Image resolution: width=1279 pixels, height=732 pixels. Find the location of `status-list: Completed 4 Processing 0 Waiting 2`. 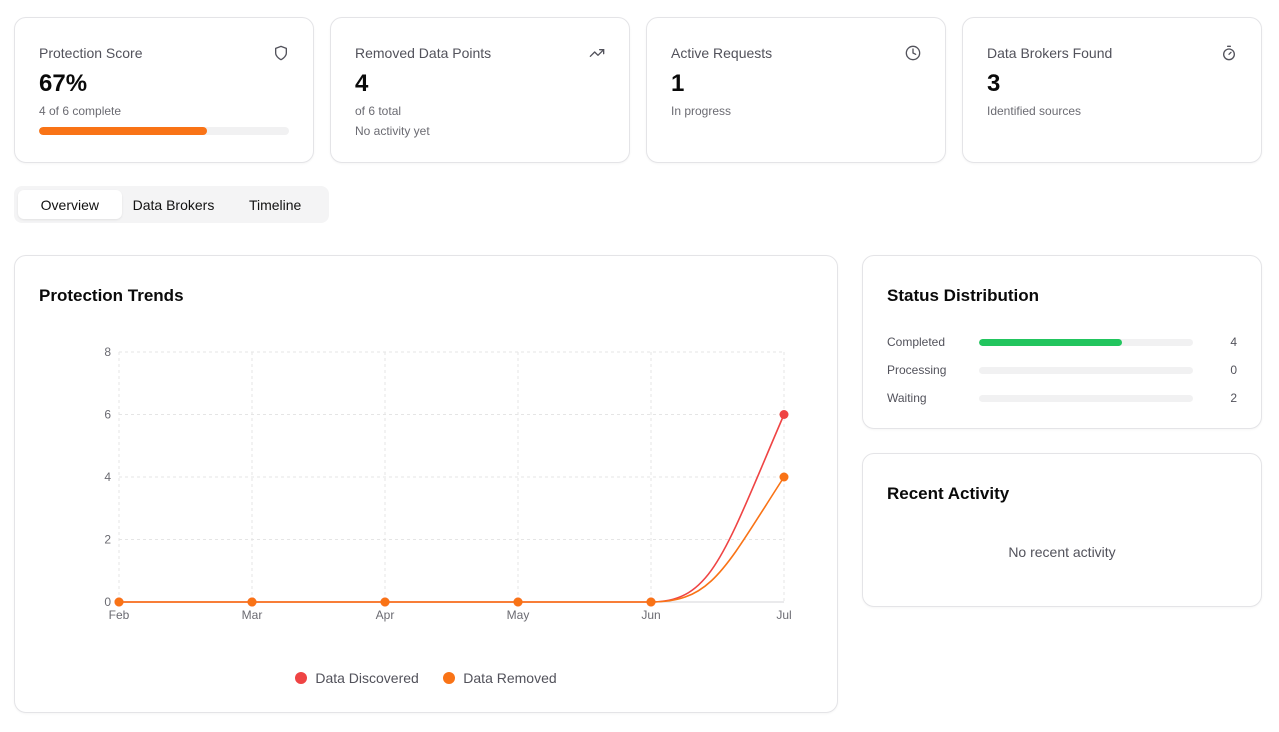

status-list: Completed 4 Processing 0 Waiting 2 is located at coordinates (1062, 370).